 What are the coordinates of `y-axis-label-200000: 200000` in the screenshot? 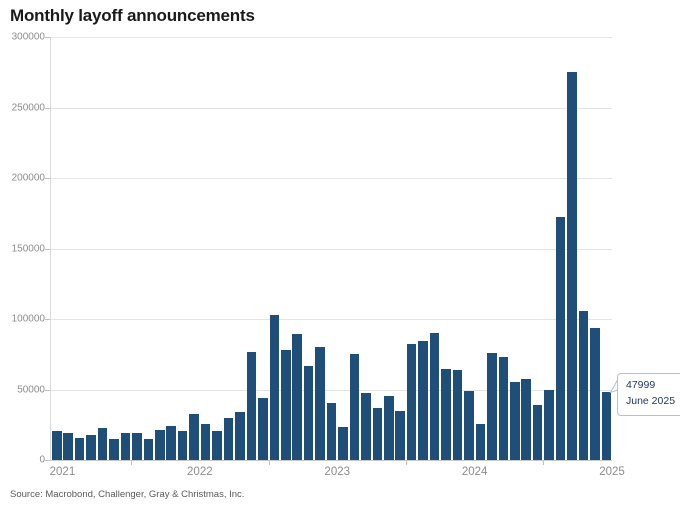 It's located at (28, 178).